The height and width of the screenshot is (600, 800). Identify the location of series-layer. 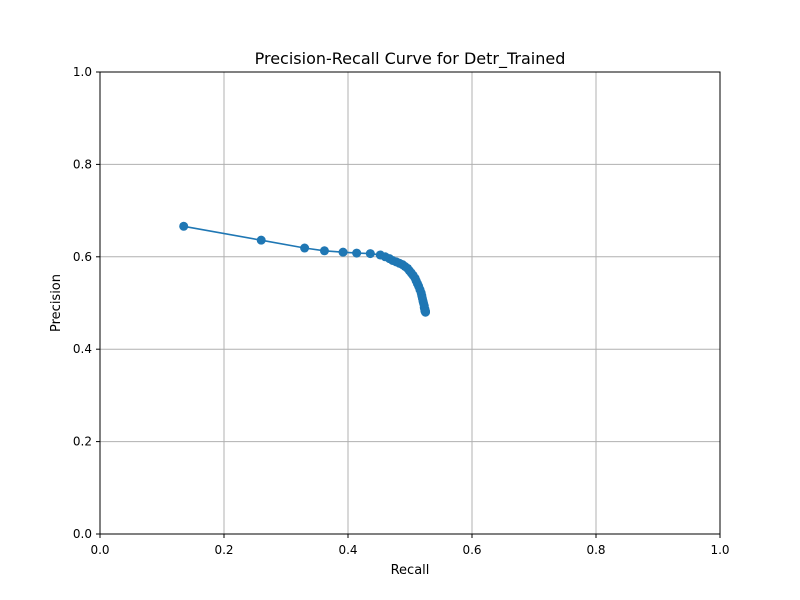
(304, 269).